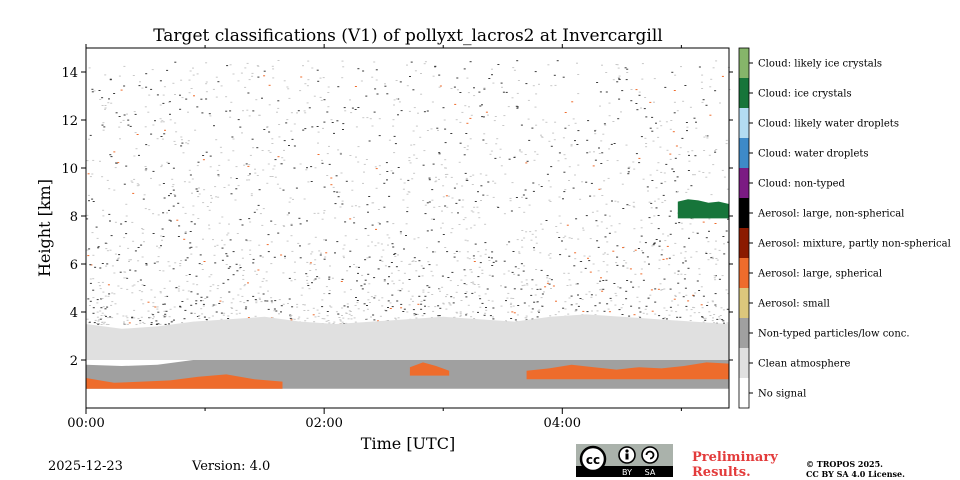  Describe the element at coordinates (624, 460) in the screenshot. I see `cc-by-sa-badge: cc BY SA` at that location.